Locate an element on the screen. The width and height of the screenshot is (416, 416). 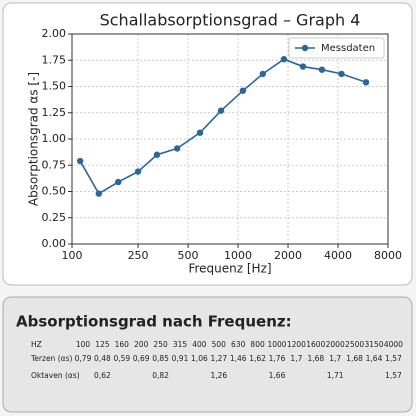
x-tick-label: 1000 is located at coordinates (238, 255).